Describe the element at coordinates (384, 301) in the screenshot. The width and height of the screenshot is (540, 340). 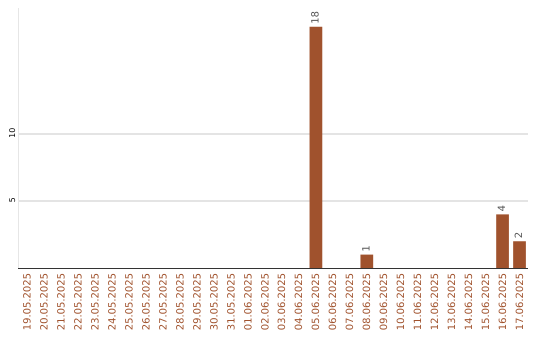
I see `x-tick-label: 09.06.2025` at that location.